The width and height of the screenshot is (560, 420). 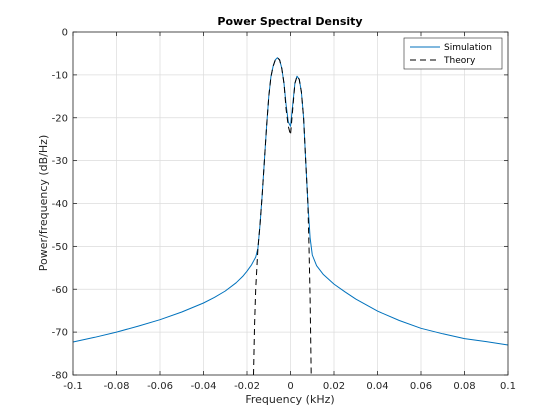 I want to click on y-axis-title: Power/frequency (dB/Hz), so click(x=43, y=203).